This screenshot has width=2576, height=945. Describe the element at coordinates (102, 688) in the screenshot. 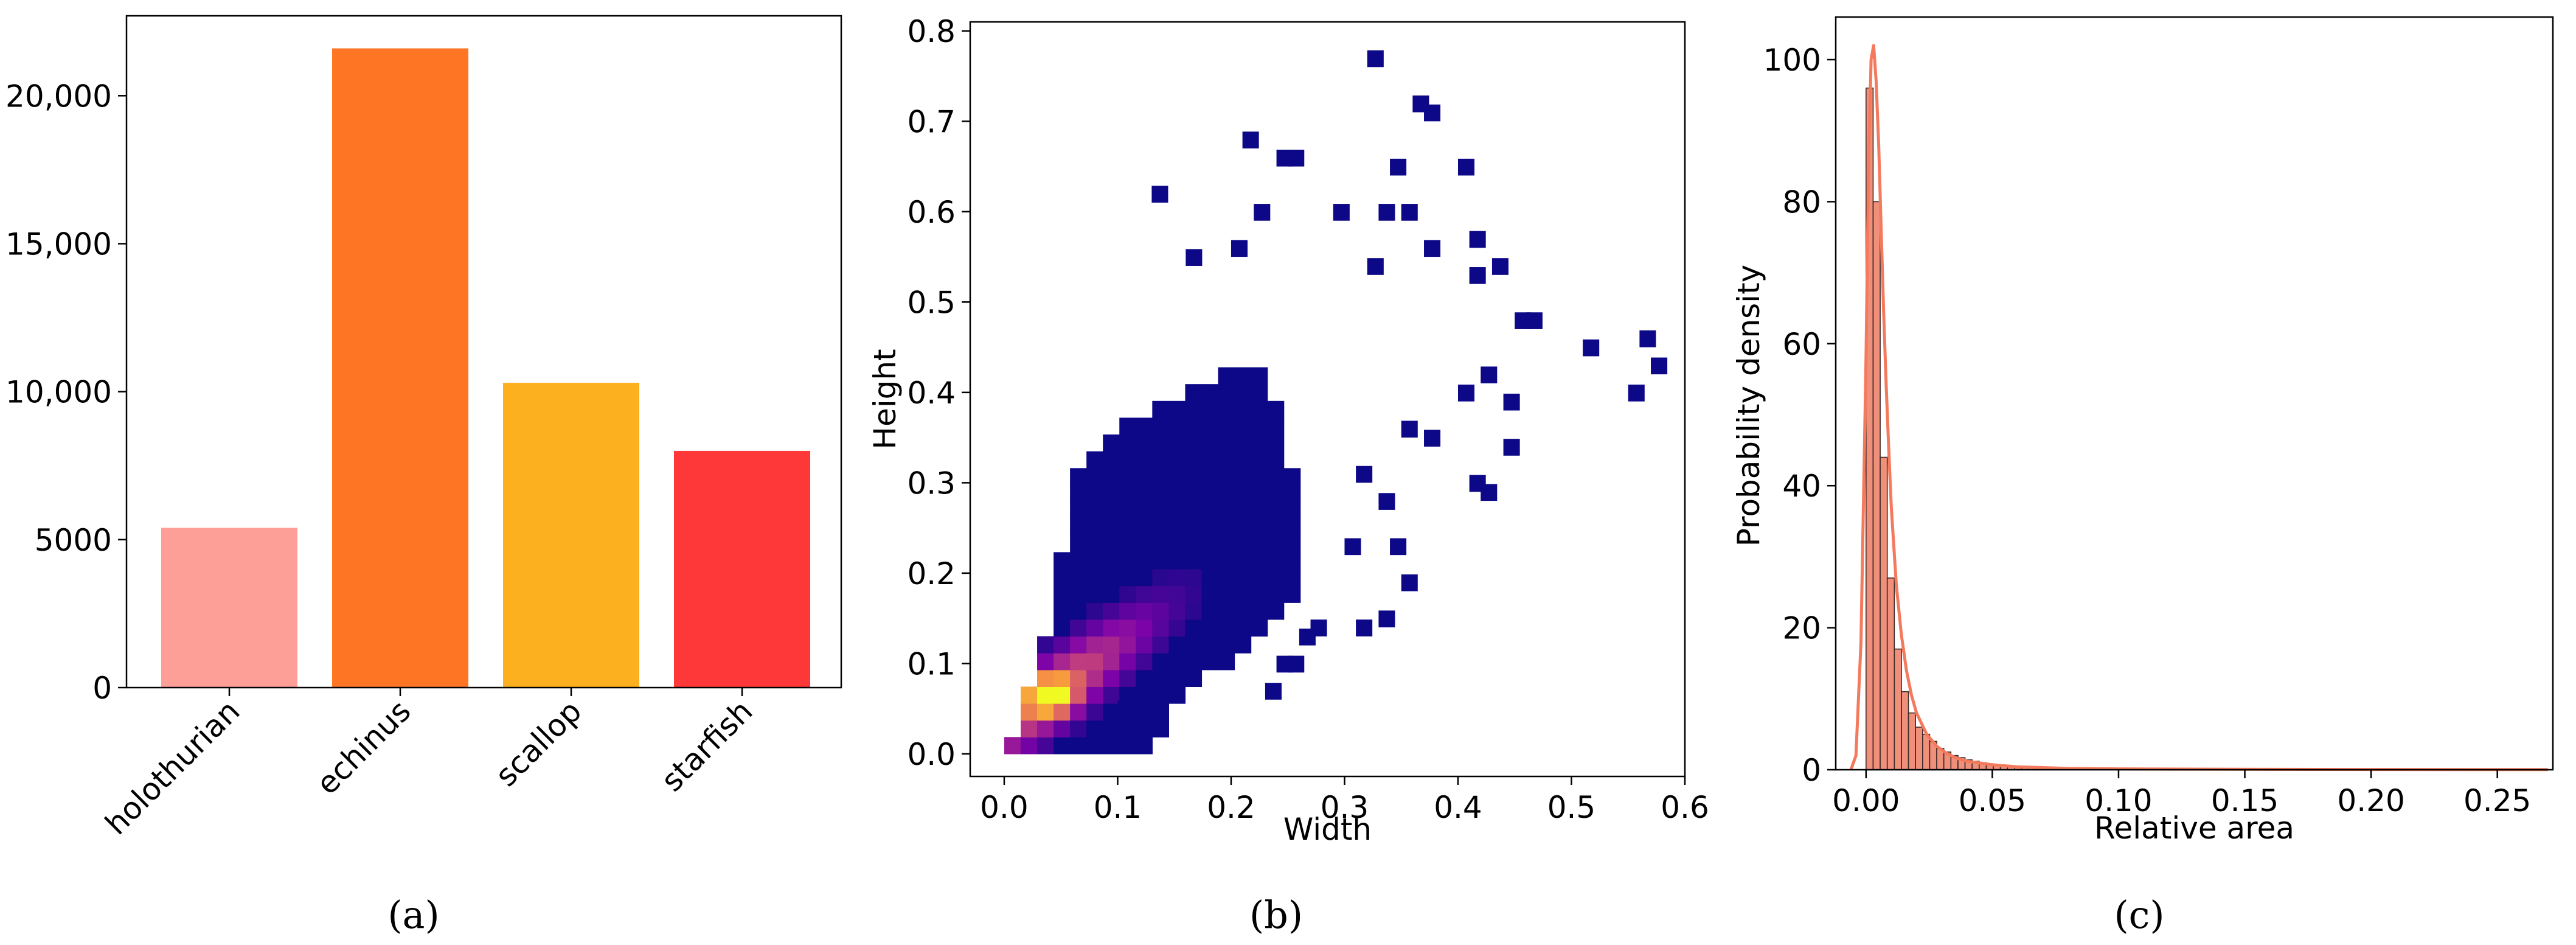

I see `y-tick-label: 0` at that location.